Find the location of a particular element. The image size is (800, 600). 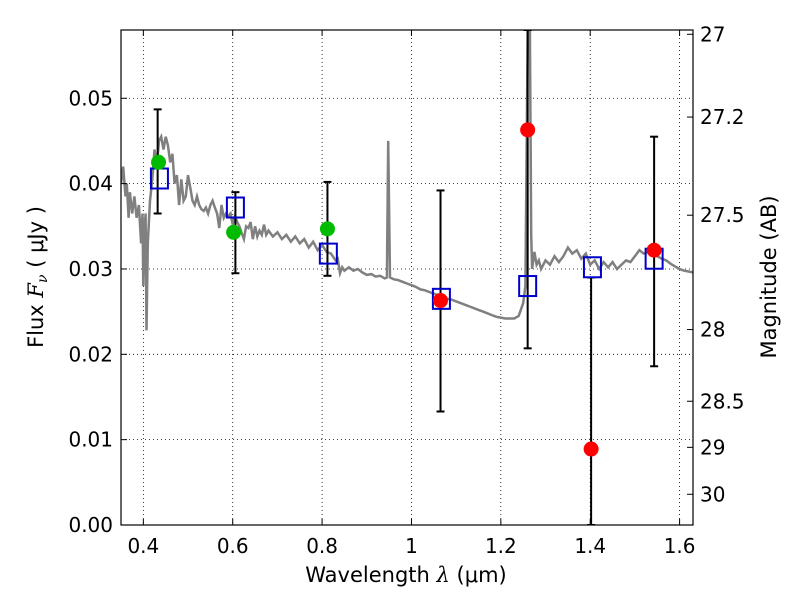

magnitude-axis: 27 27.2 27.5 28 28.5 29 30 is located at coordinates (716, 264).